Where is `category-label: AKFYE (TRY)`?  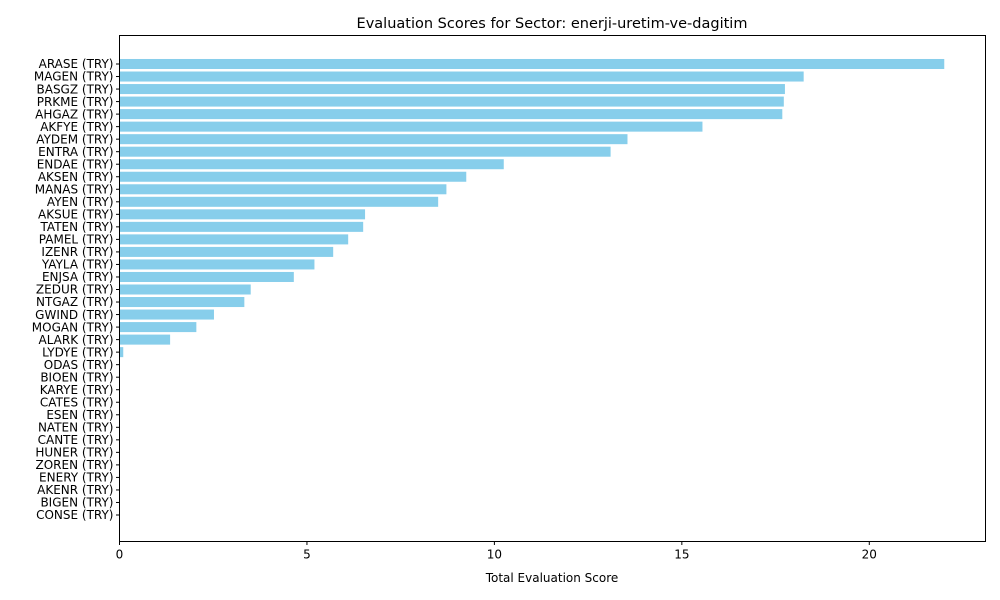
category-label: AKFYE (TRY) is located at coordinates (76, 127).